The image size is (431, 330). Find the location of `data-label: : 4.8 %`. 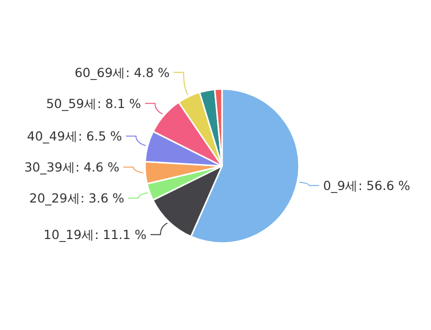

data-label: : 4.8 % is located at coordinates (148, 72).